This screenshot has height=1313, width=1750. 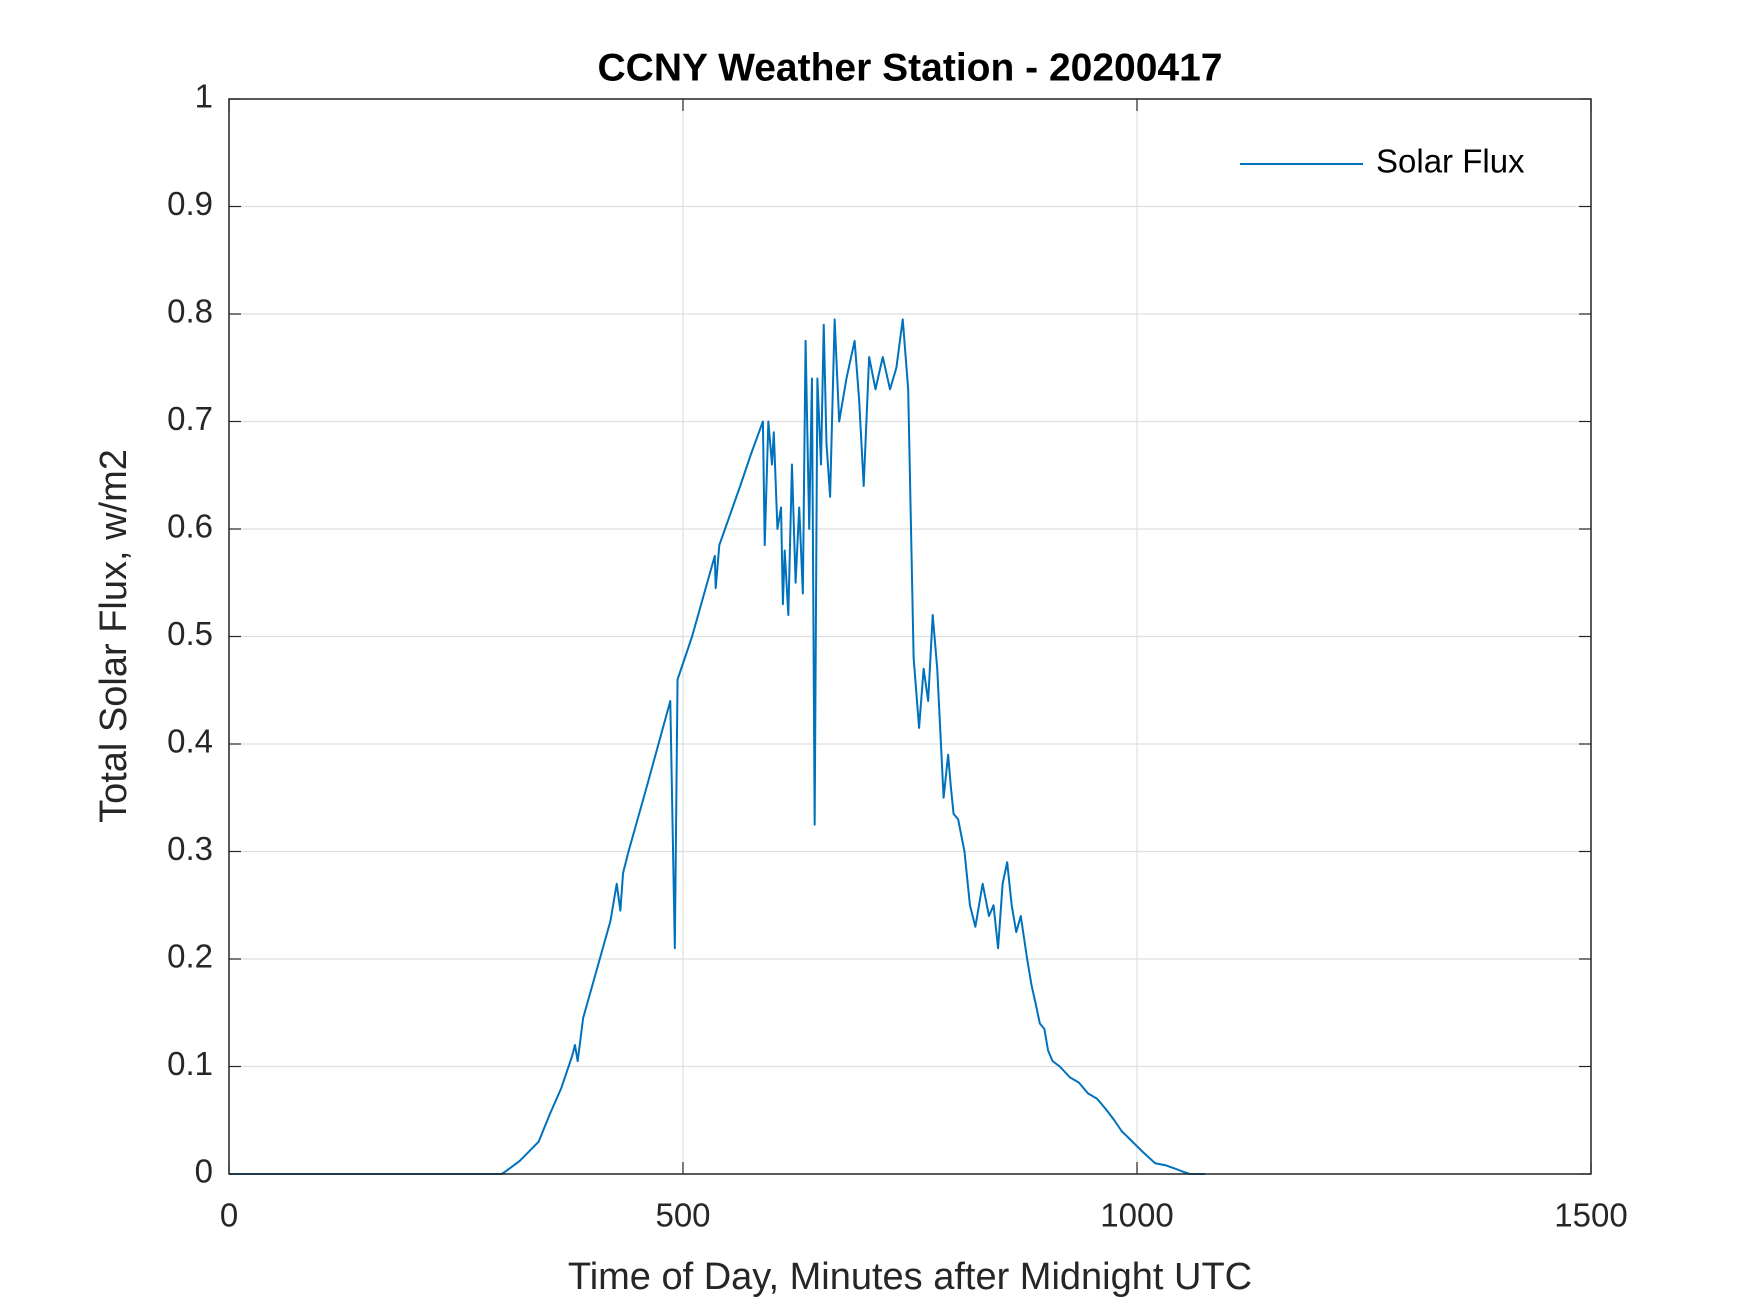 What do you see at coordinates (1136, 1215) in the screenshot?
I see `x-tick-label: 1000` at bounding box center [1136, 1215].